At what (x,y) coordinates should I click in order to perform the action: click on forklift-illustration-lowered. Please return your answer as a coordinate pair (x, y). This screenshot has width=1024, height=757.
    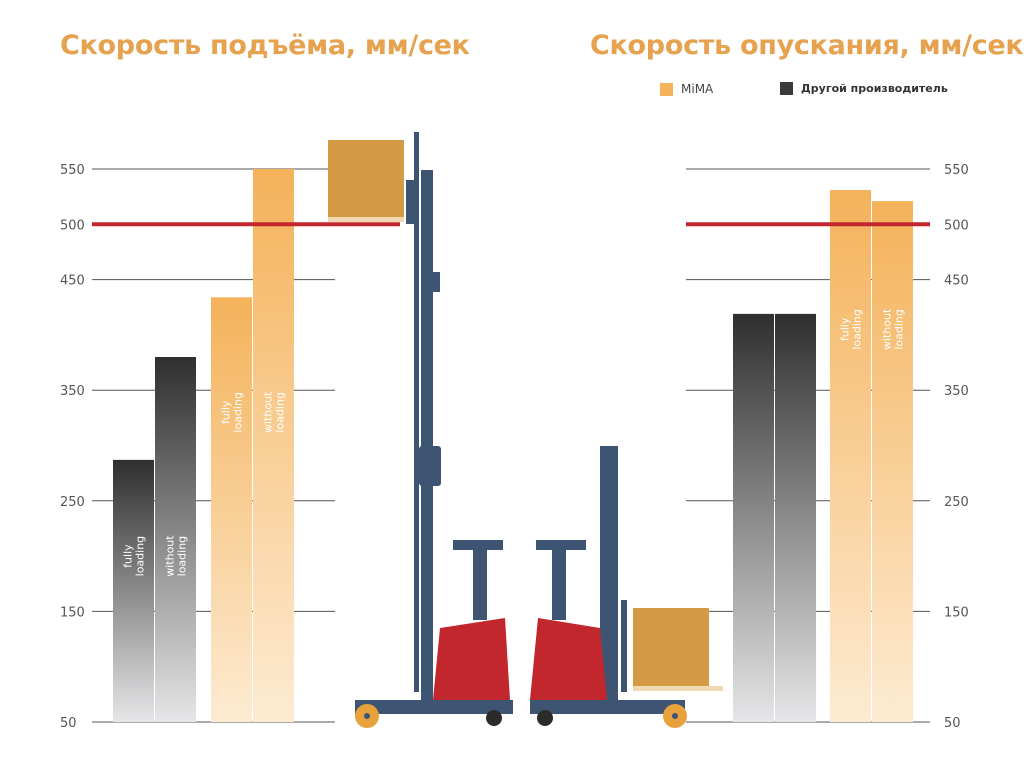
    Looking at the image, I should click on (626, 587).